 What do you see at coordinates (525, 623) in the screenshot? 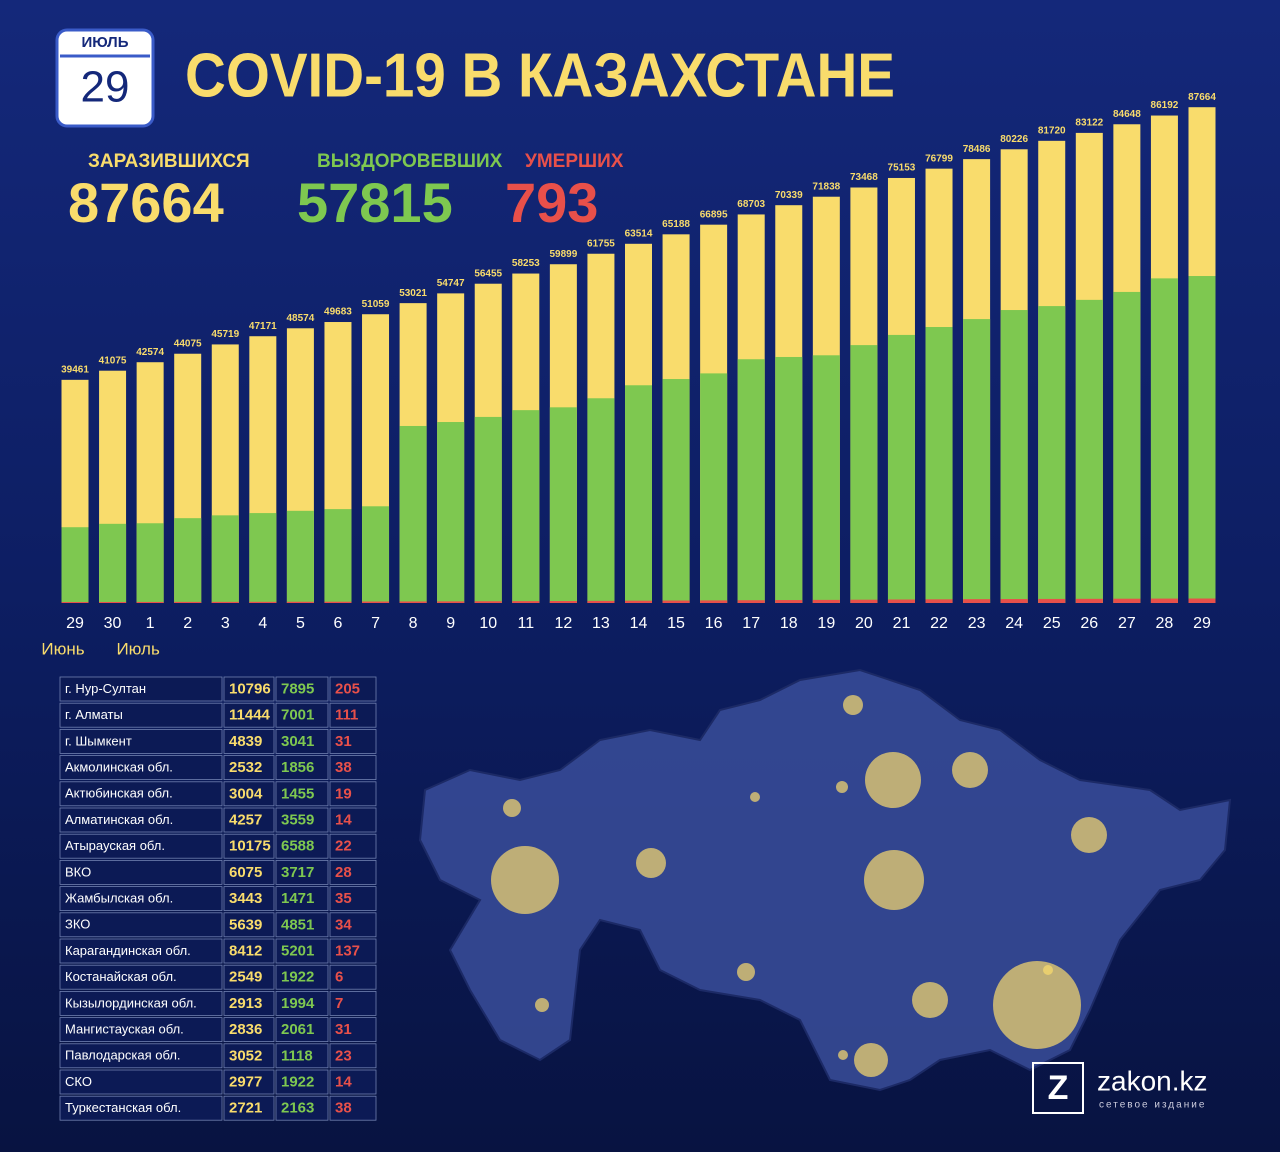
I see `x-tick-label: 11` at bounding box center [525, 623].